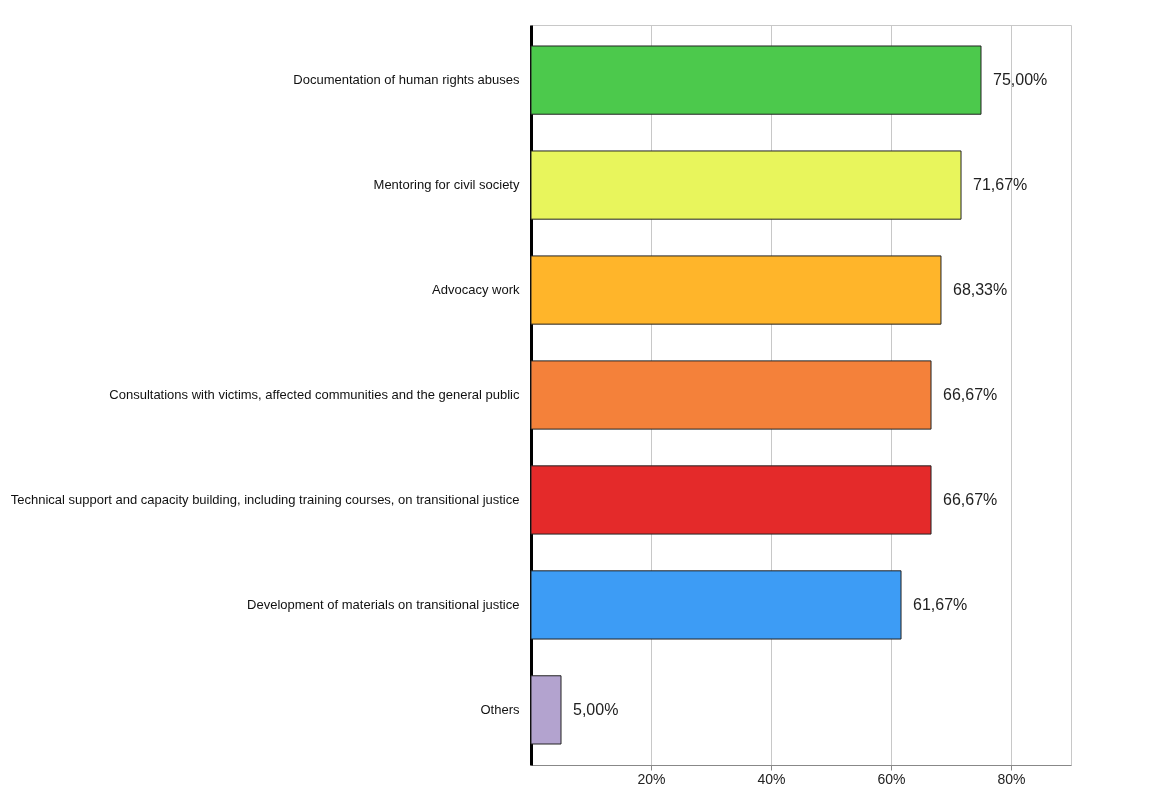 Image resolution: width=1154 pixels, height=789 pixels. I want to click on y-tick-label: Documentation of human rights abuses, so click(406, 80).